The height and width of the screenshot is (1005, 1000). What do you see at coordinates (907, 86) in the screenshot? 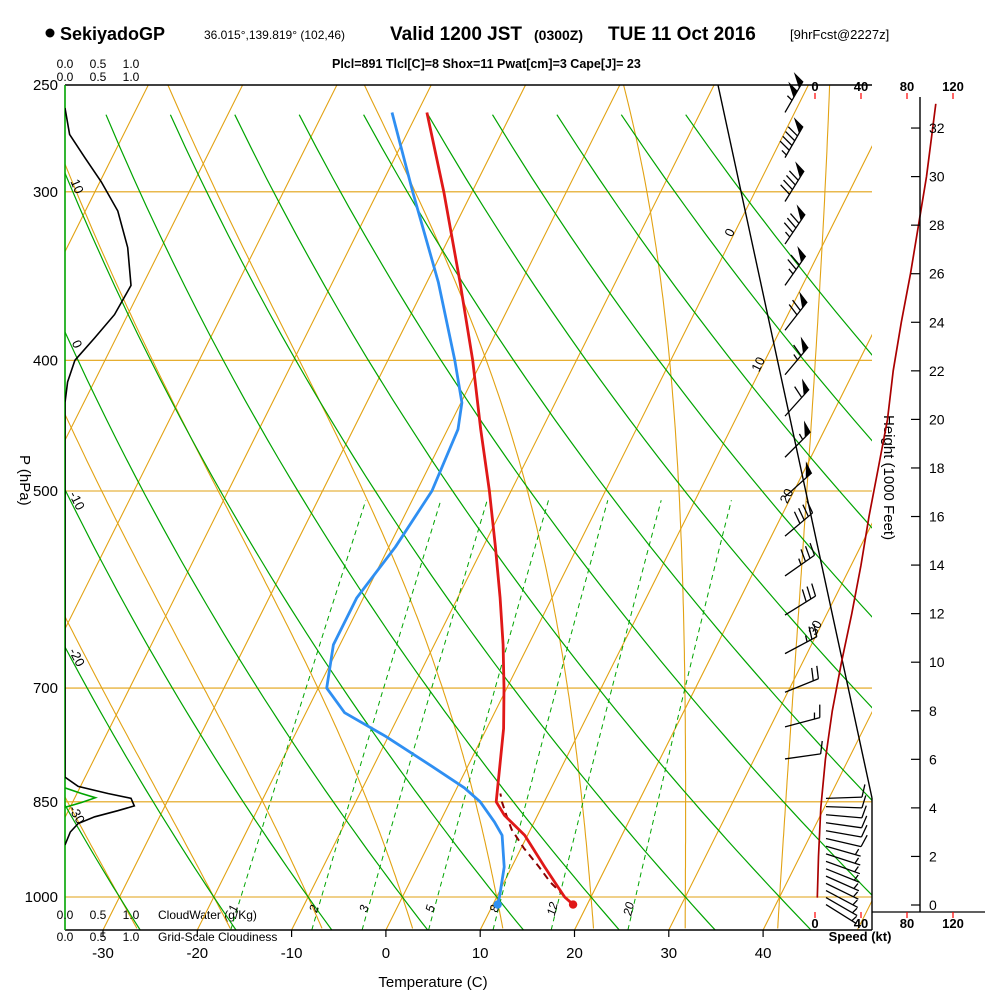
I see `speed-tick-label-top: 80` at bounding box center [907, 86].